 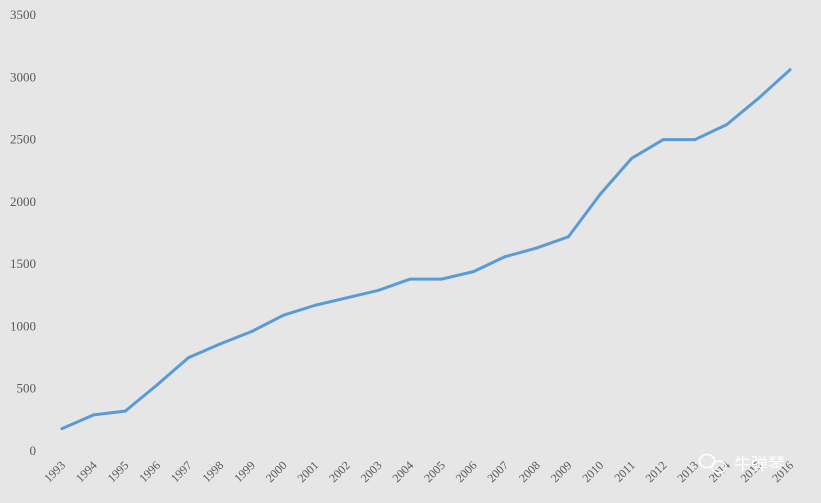 What do you see at coordinates (561, 471) in the screenshot?
I see `x-tick-label: 2009` at bounding box center [561, 471].